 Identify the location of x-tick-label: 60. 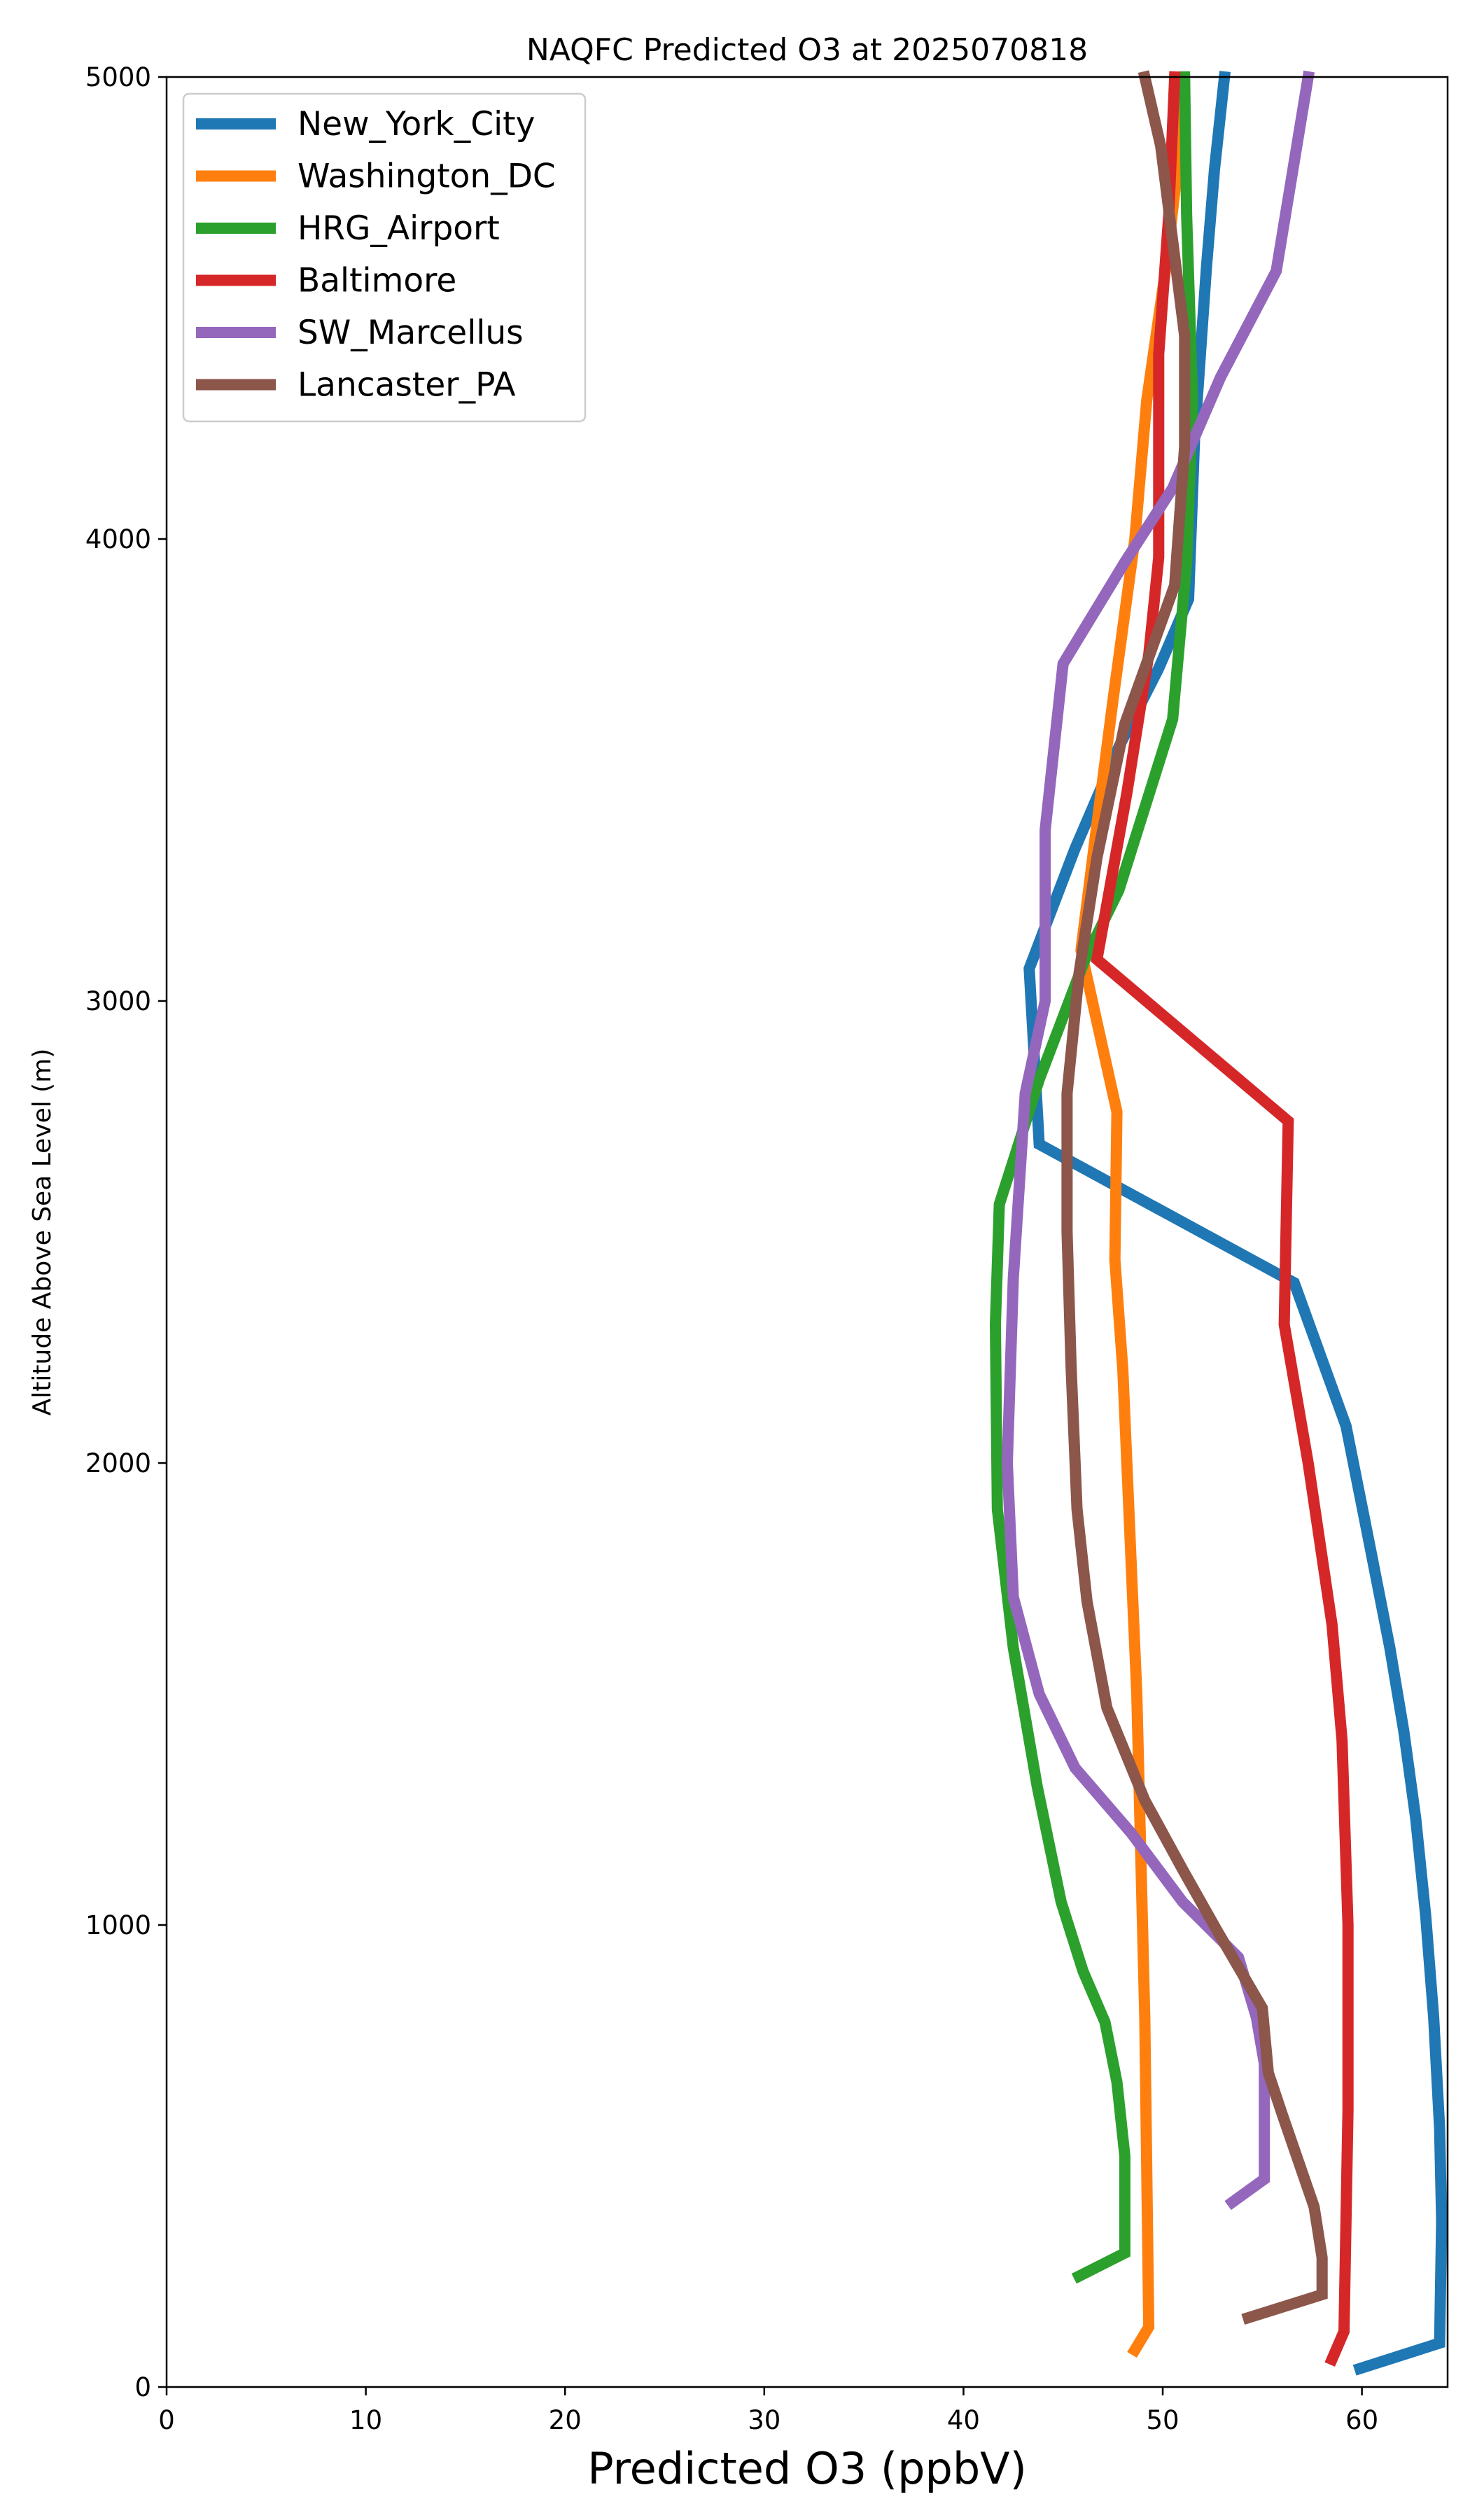
(1361, 2420).